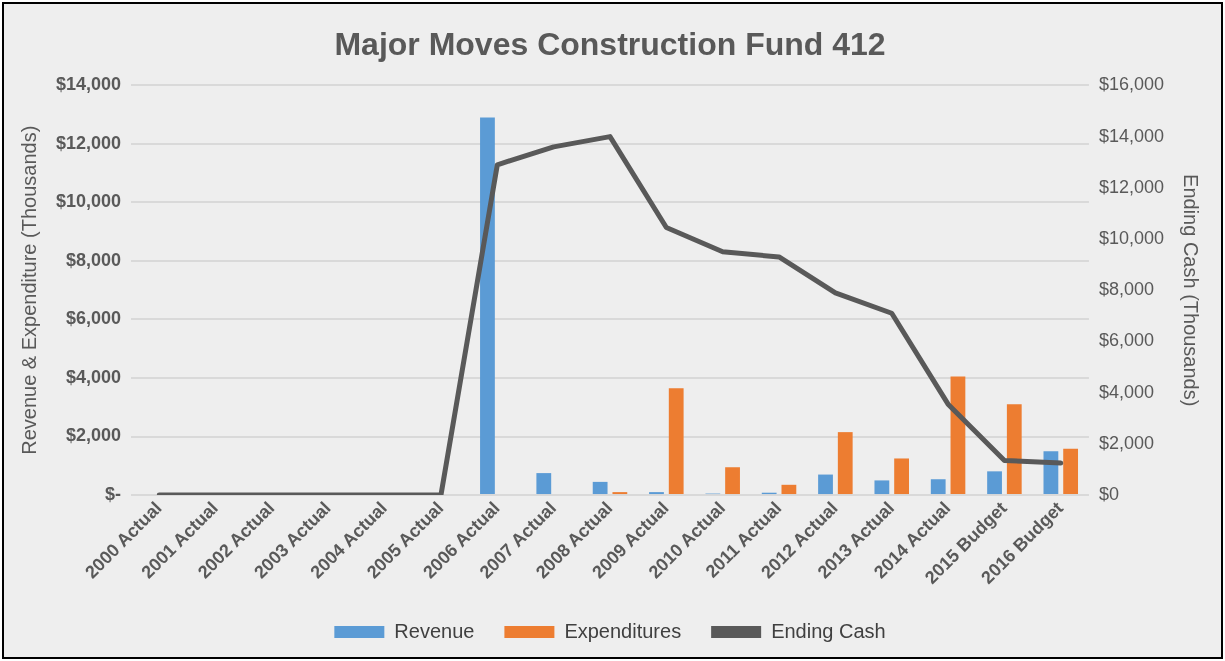 This screenshot has height=661, width=1225. Describe the element at coordinates (1131, 186) in the screenshot. I see `y2-tick-label: $12,000` at that location.